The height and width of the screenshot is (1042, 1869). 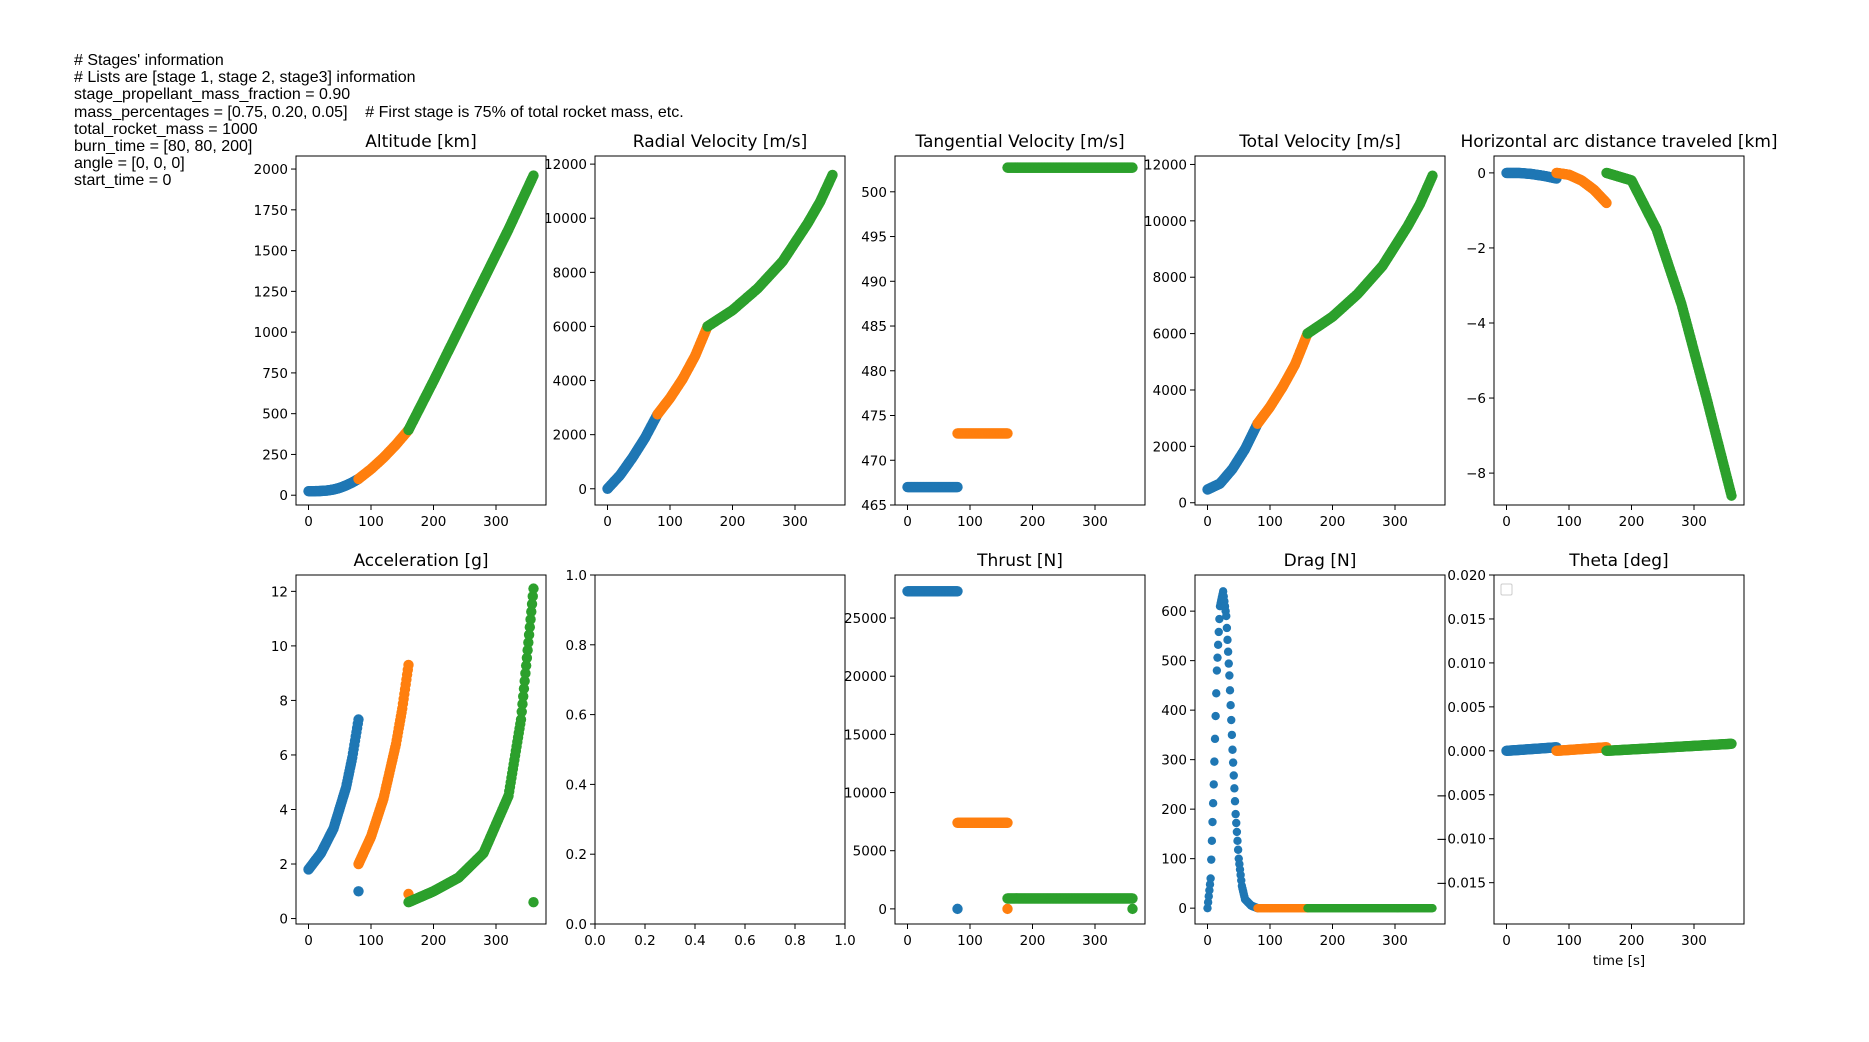 I want to click on y-tick-label: 300, so click(x=1174, y=761).